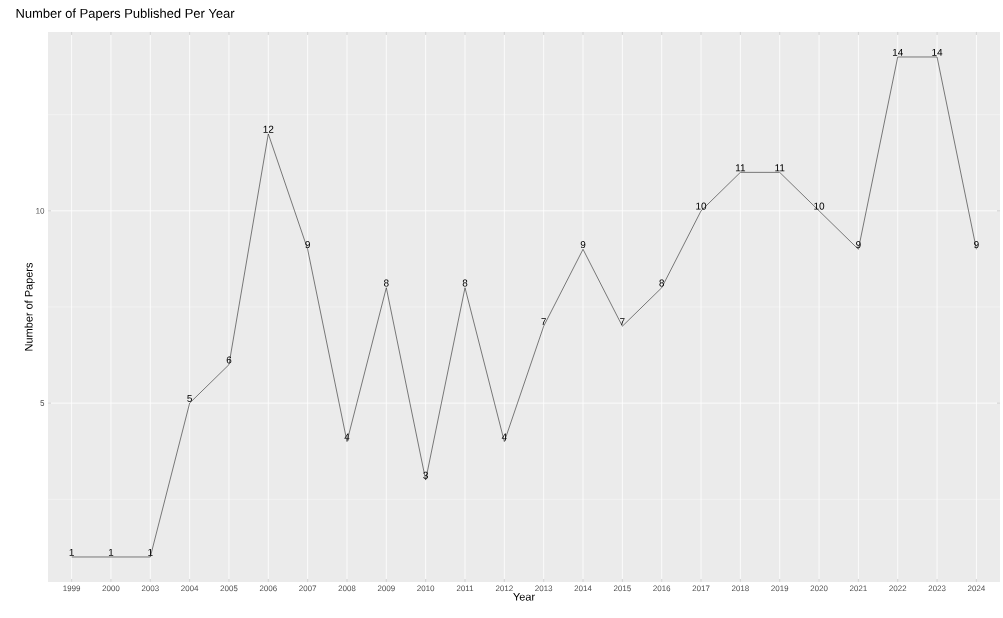 The height and width of the screenshot is (618, 1003). I want to click on data-label: 6, so click(229, 360).